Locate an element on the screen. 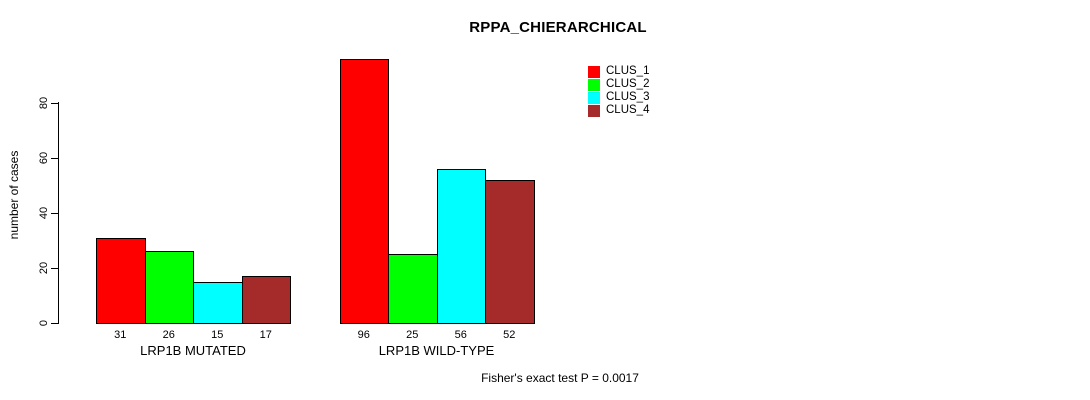  bar-clus-4-lrp1b-wild-type is located at coordinates (510, 252).